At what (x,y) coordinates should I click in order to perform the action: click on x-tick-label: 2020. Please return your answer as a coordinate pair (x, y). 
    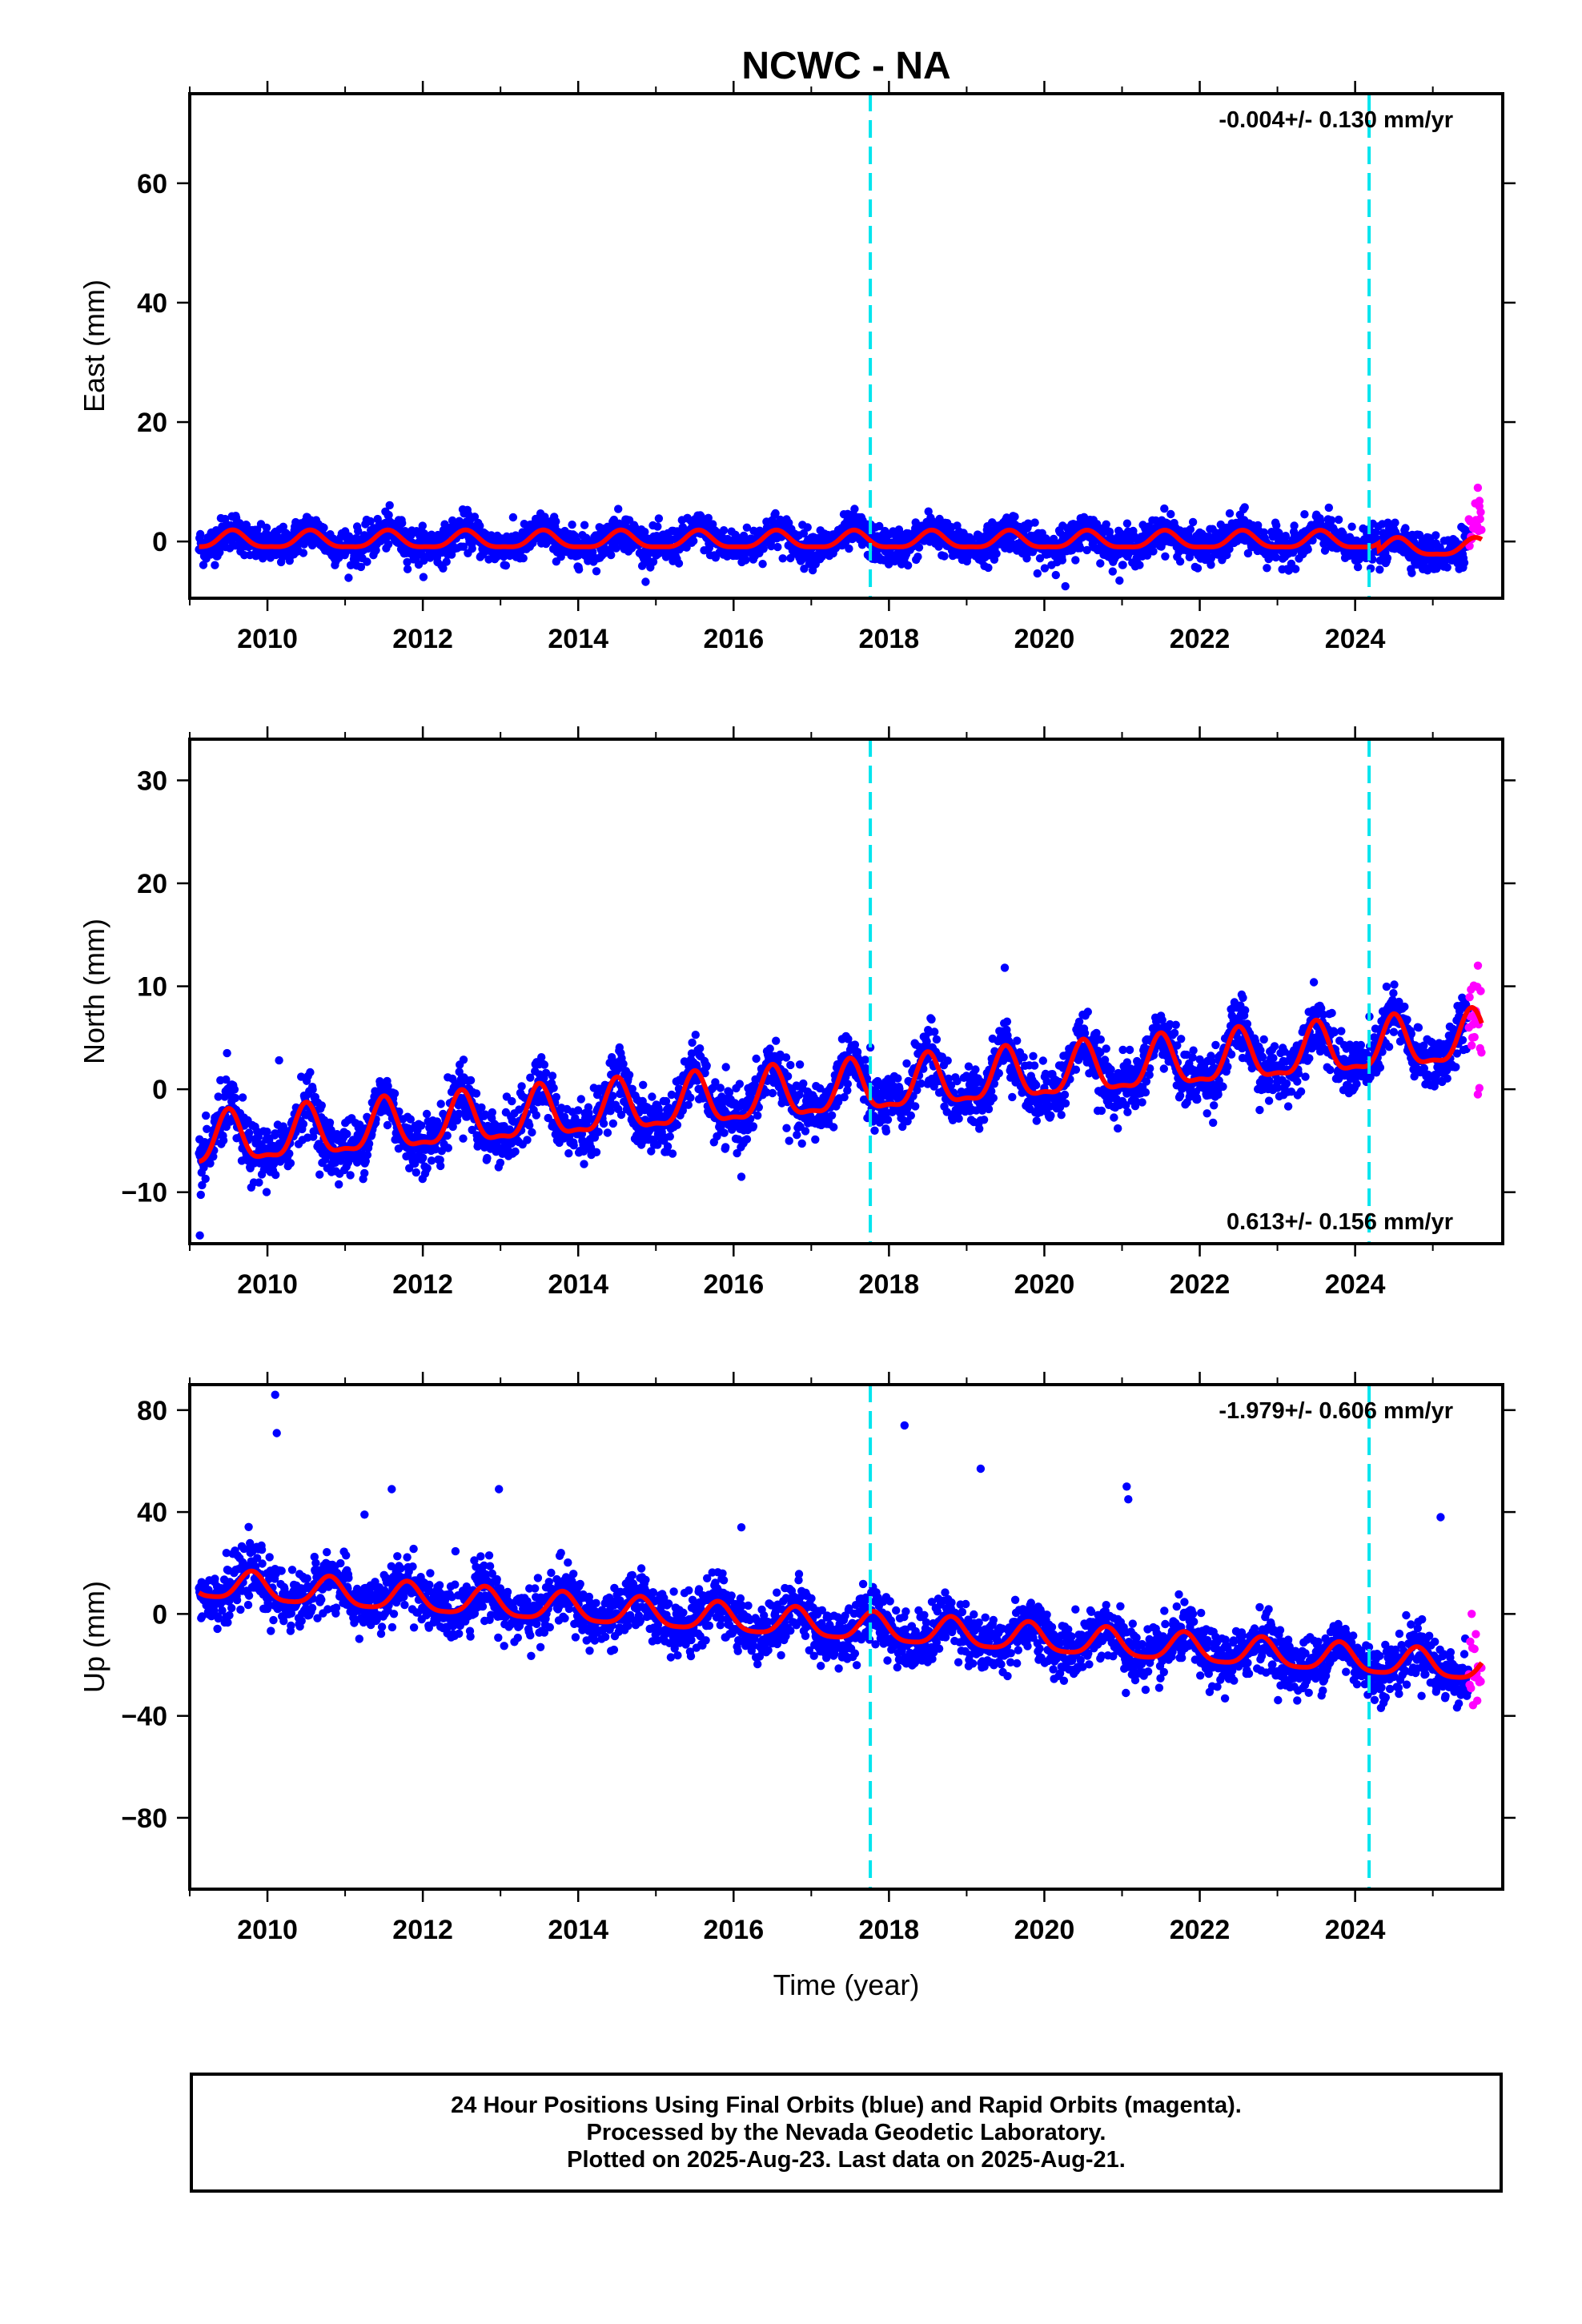
    Looking at the image, I should click on (1044, 639).